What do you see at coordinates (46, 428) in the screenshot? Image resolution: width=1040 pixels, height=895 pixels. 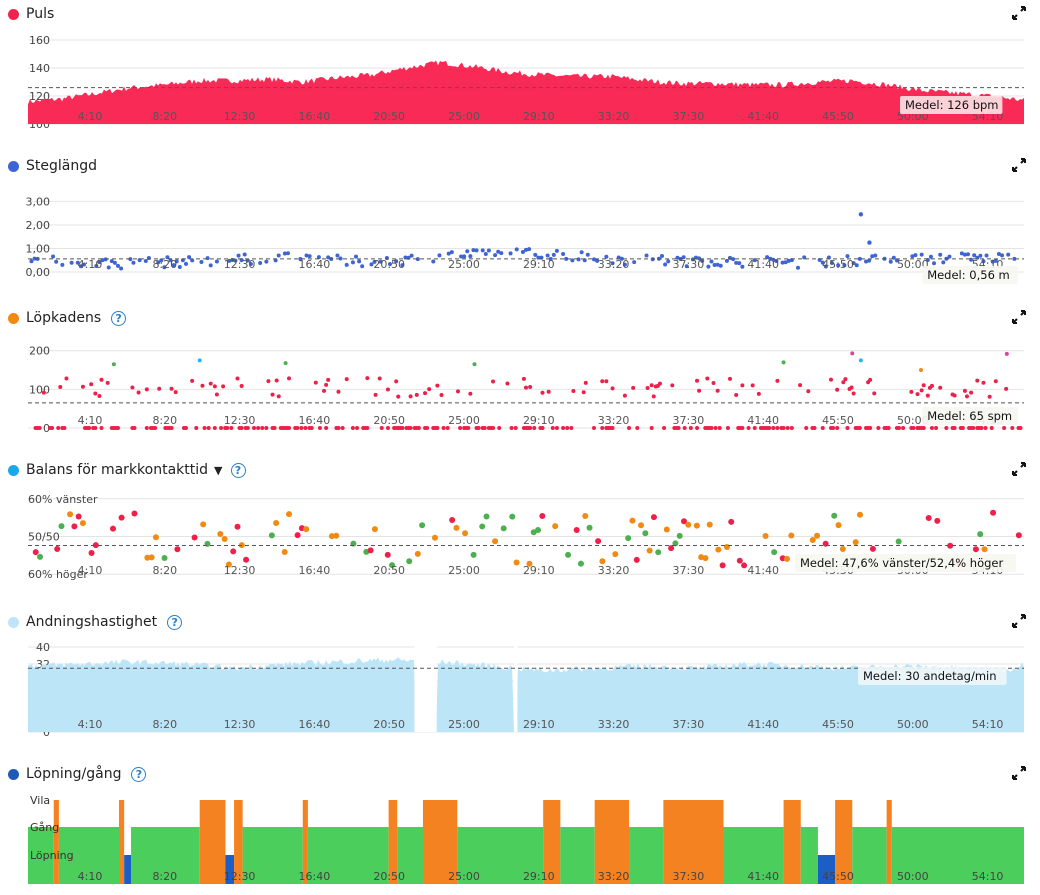 I see `y-tick-label: 0` at bounding box center [46, 428].